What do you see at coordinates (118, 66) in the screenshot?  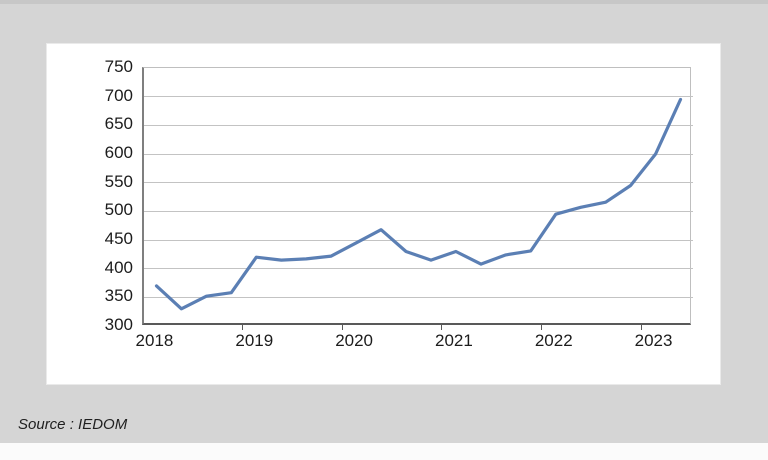 I see `y-tick-label-750: 750` at bounding box center [118, 66].